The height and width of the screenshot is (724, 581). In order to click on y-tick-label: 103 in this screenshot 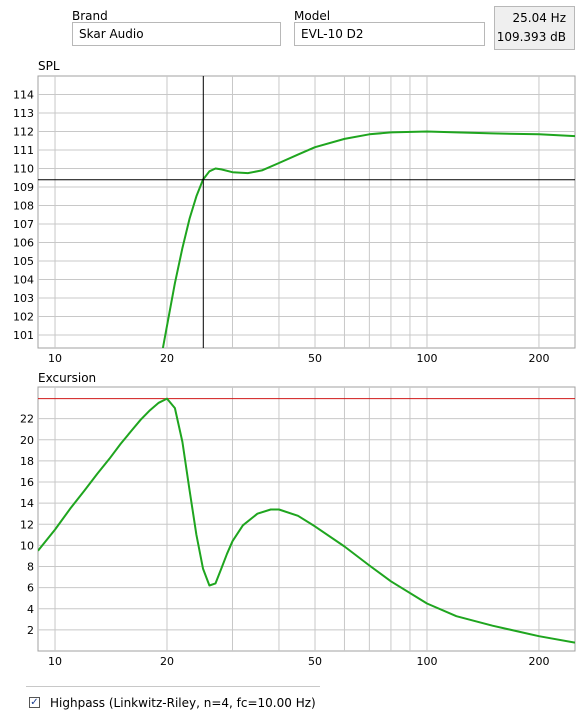, I will do `click(23, 298)`.